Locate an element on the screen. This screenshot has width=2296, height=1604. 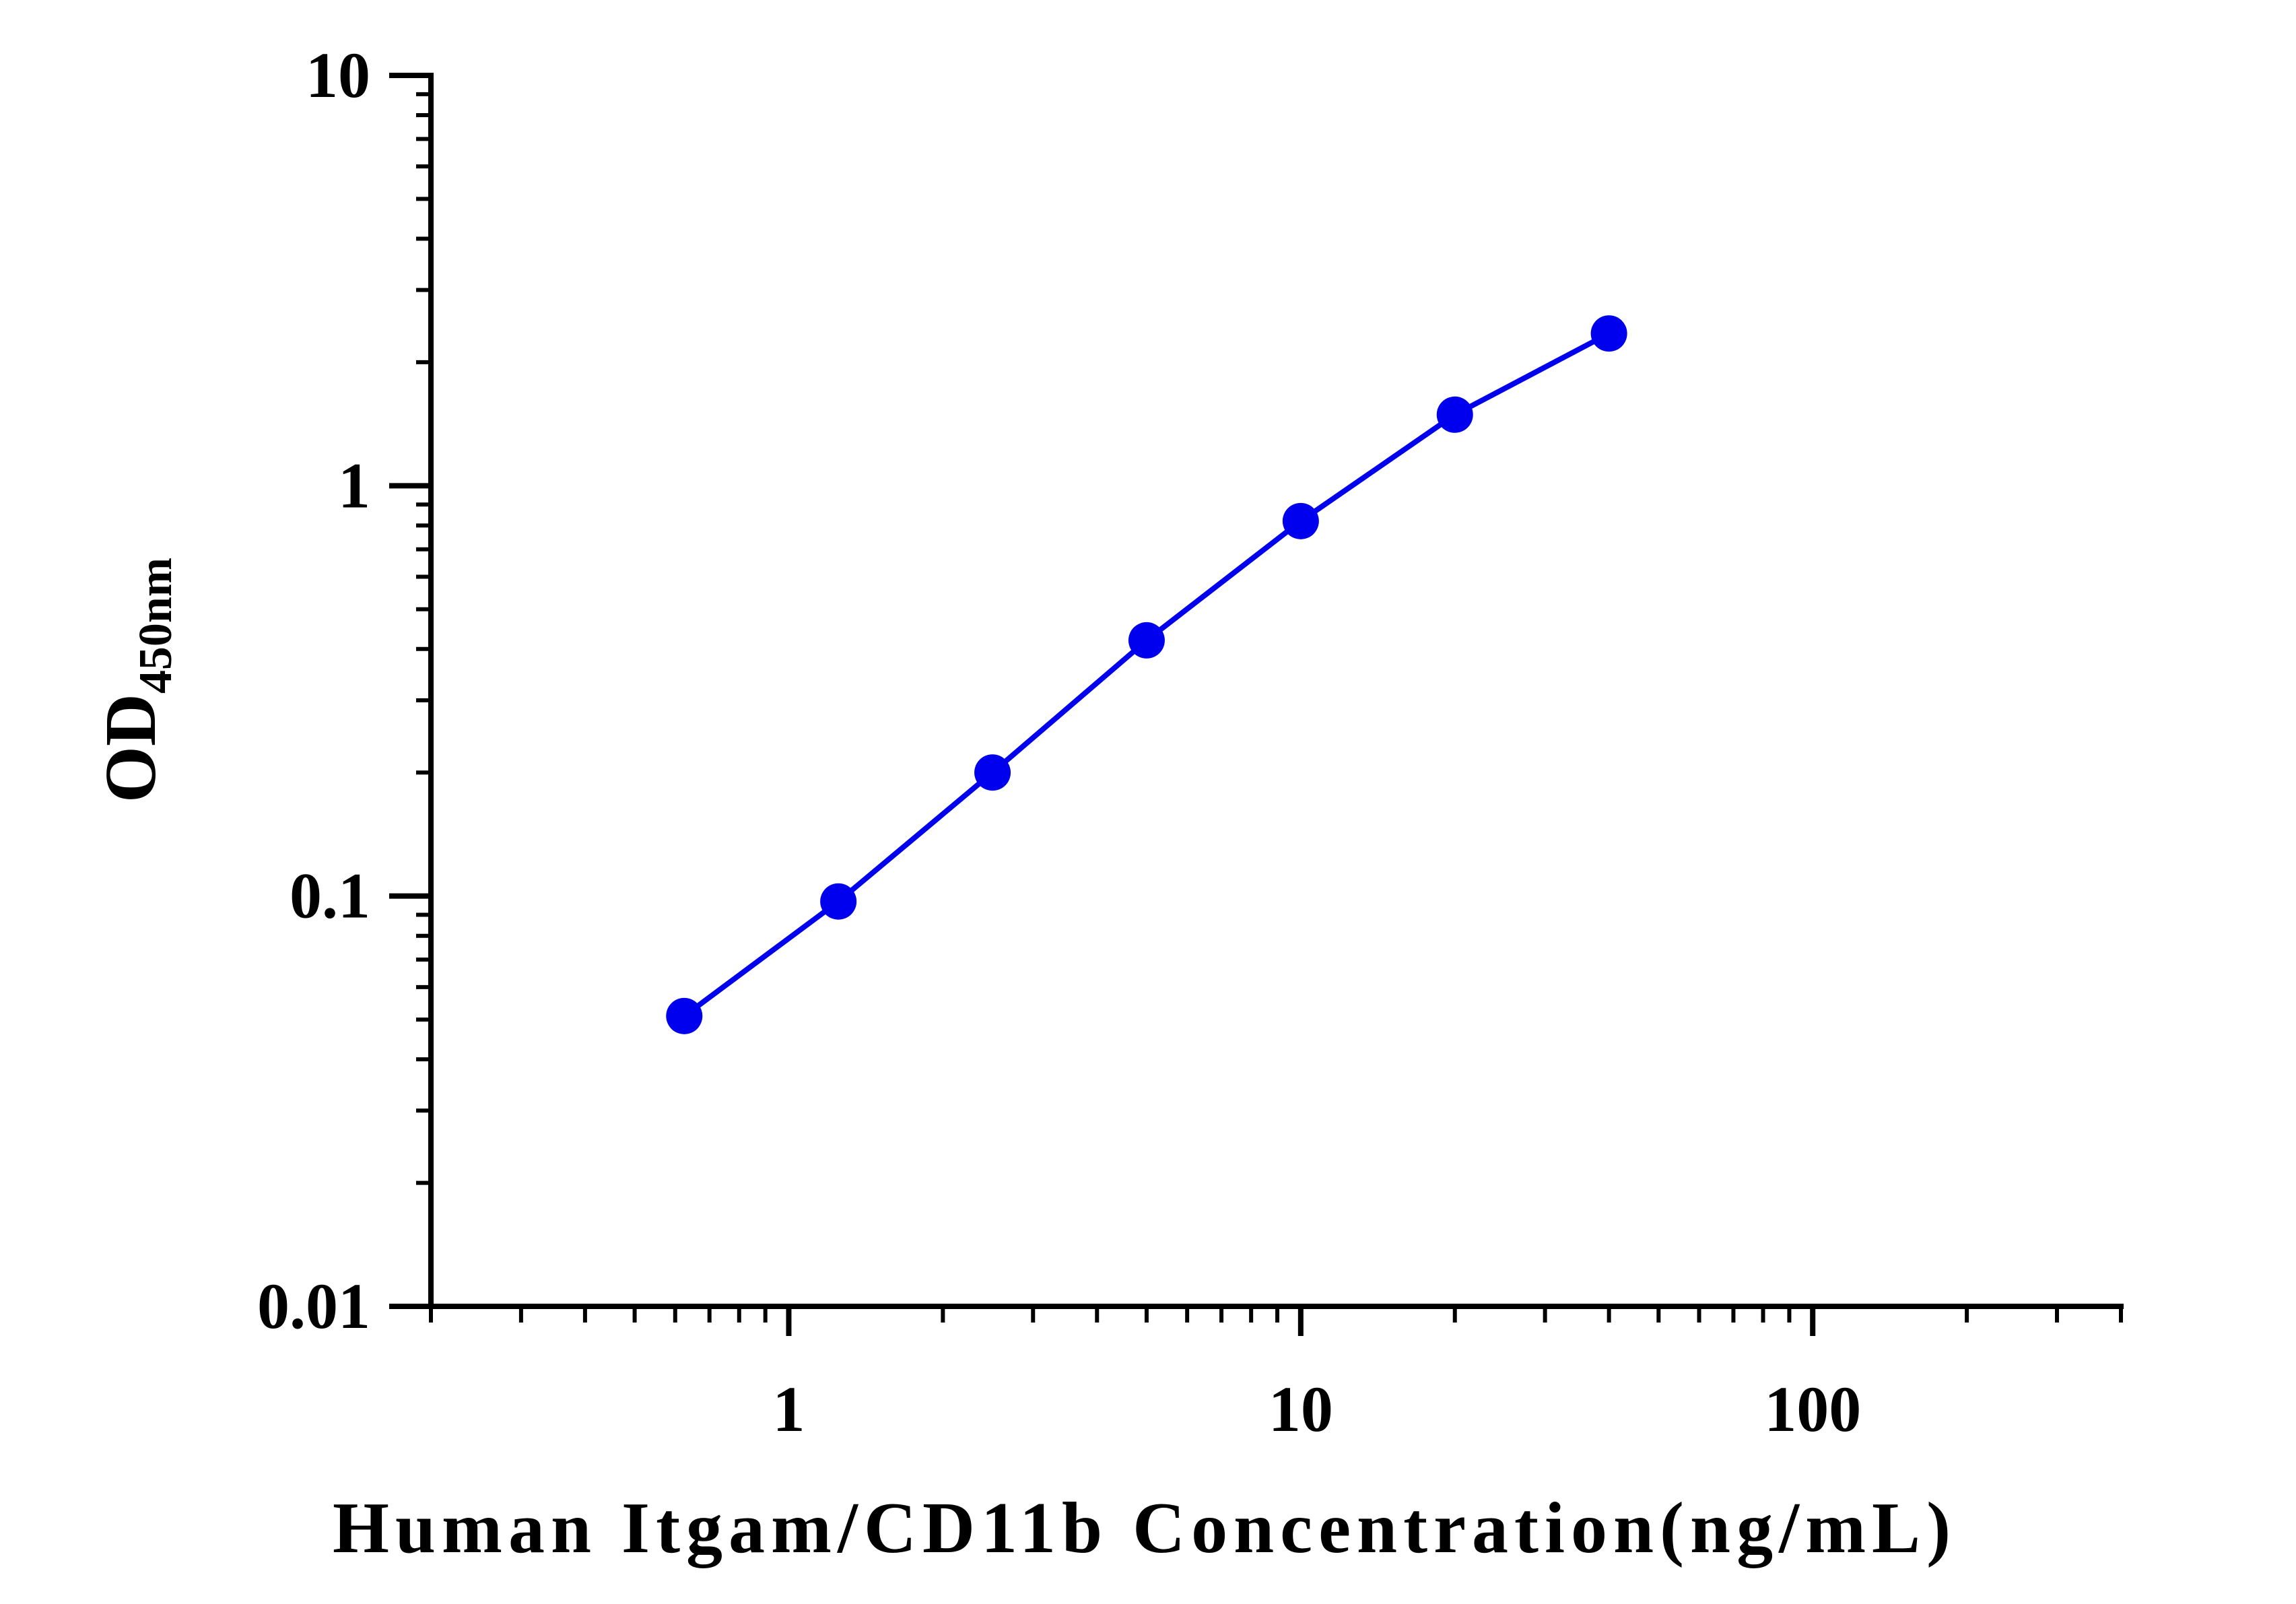
x-tick-label: 10 is located at coordinates (1301, 1409).